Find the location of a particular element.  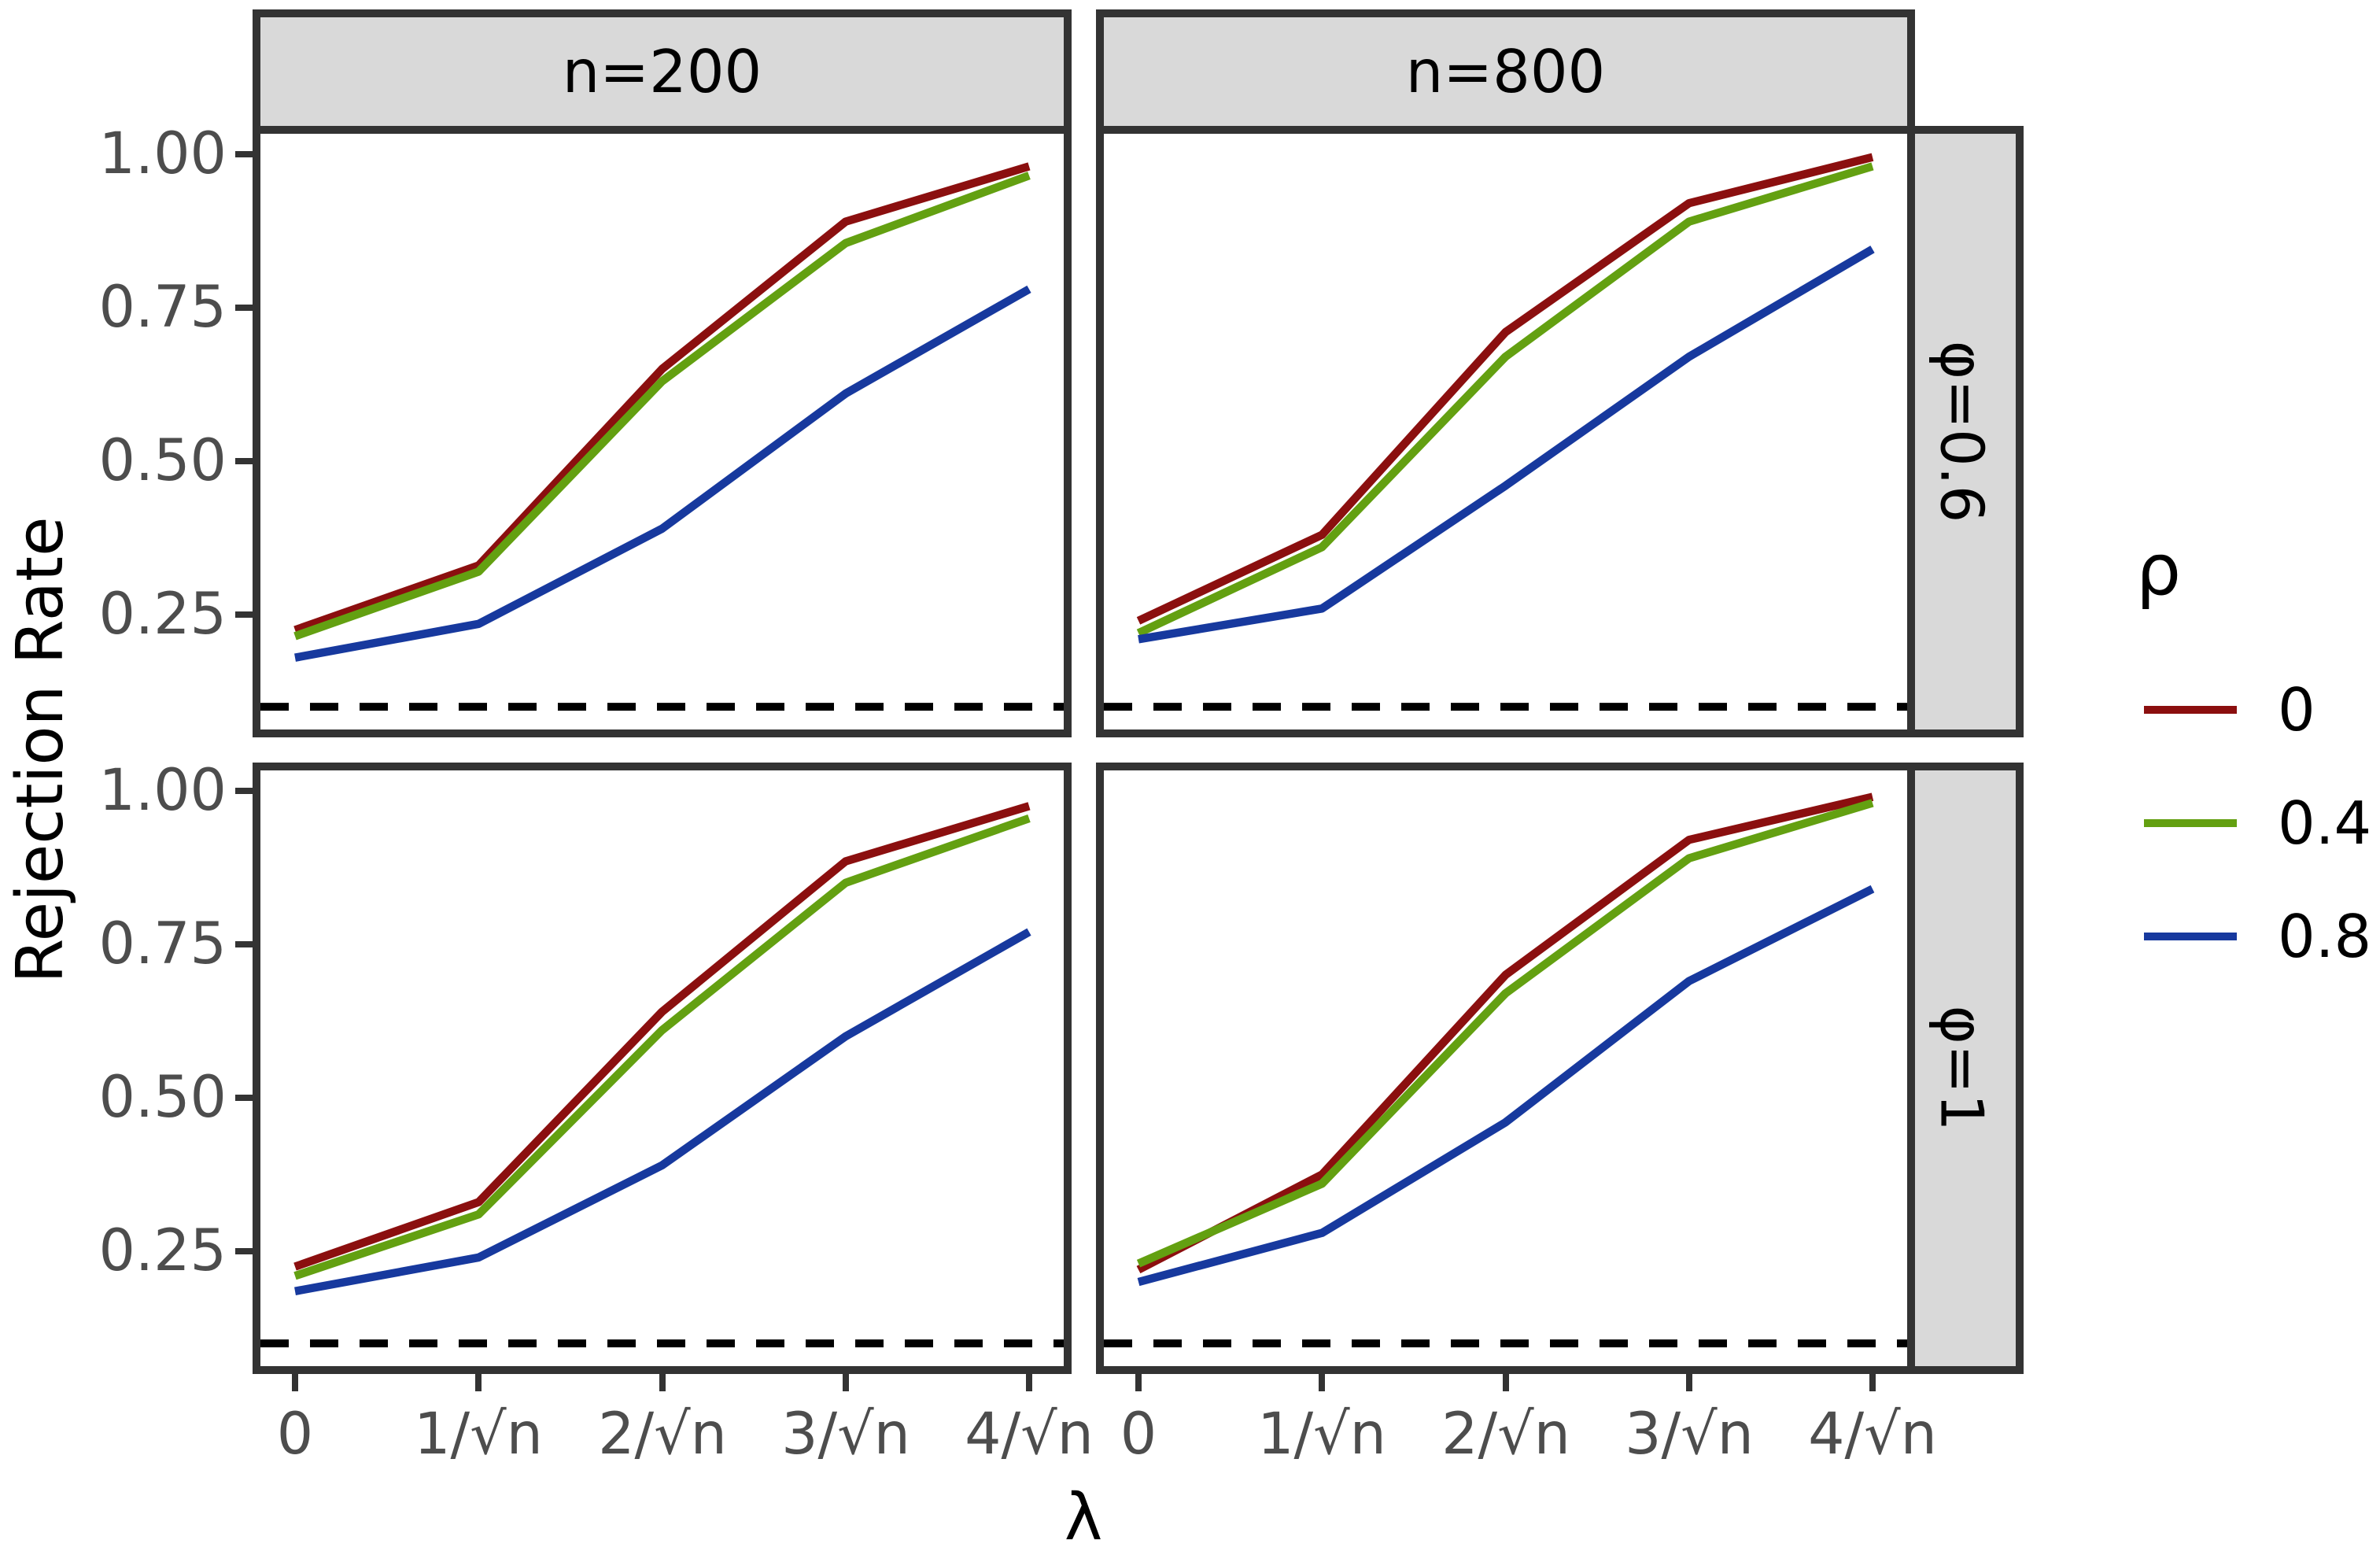

panel-n800-phi1 is located at coordinates (1505, 1068).